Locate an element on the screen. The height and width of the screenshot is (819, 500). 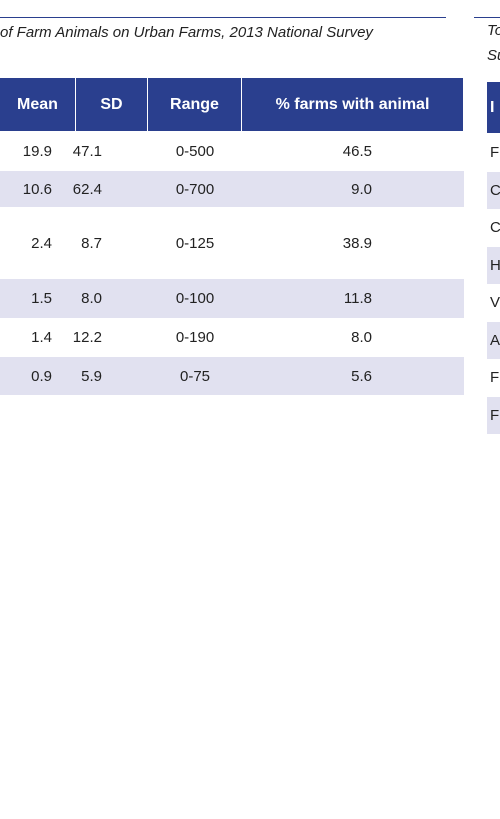
table-cell: 38.9 is located at coordinates (357, 243).